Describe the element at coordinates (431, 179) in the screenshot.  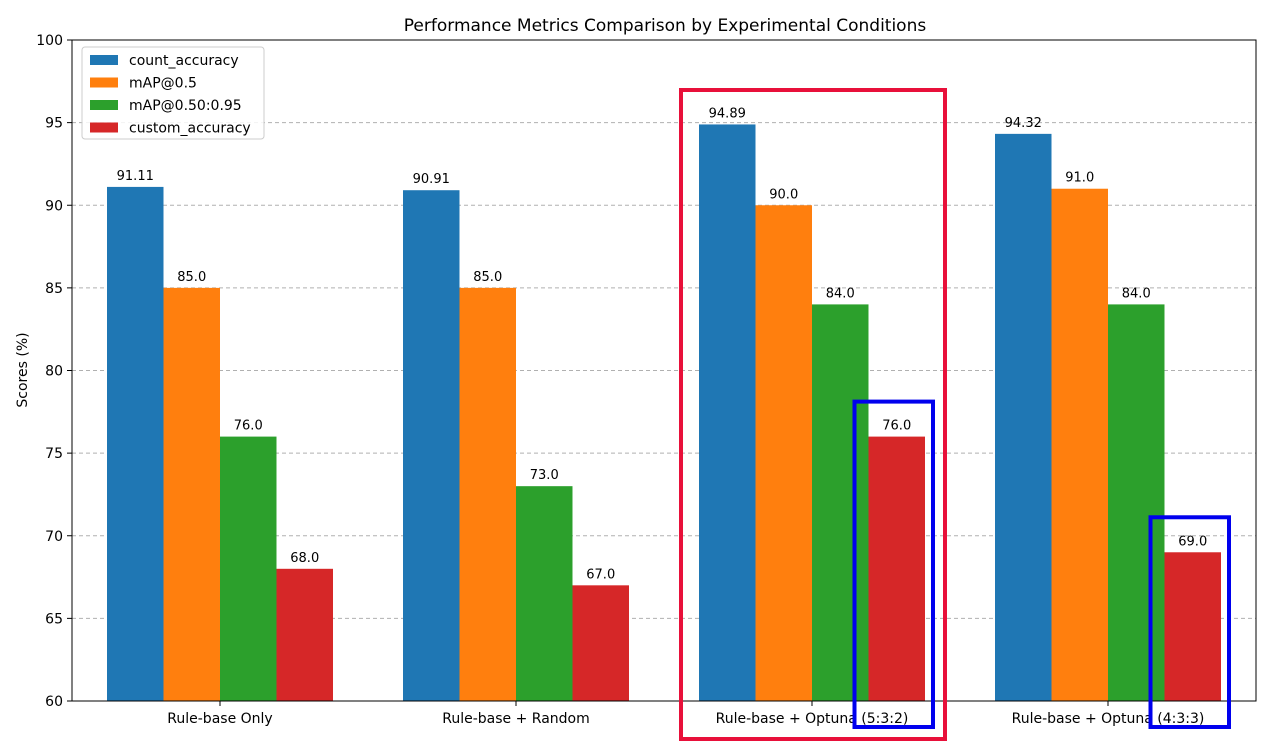
I see `data-label: 90.91` at that location.